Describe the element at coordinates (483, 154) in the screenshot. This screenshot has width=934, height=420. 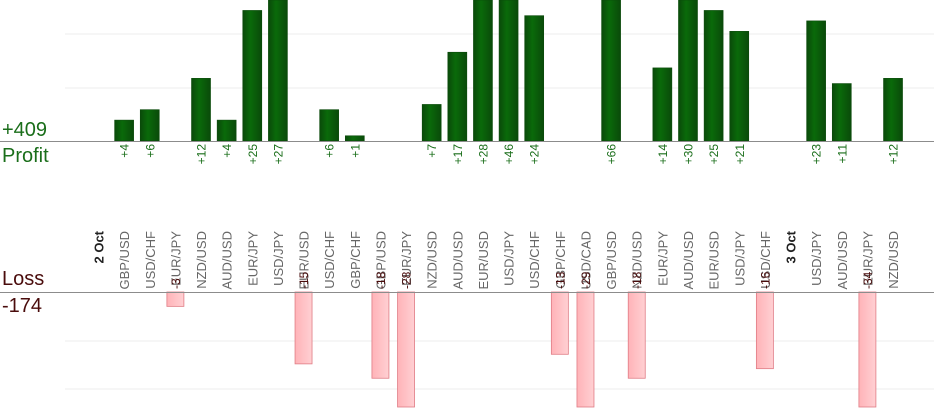
I see `profit-value-label: +28` at that location.